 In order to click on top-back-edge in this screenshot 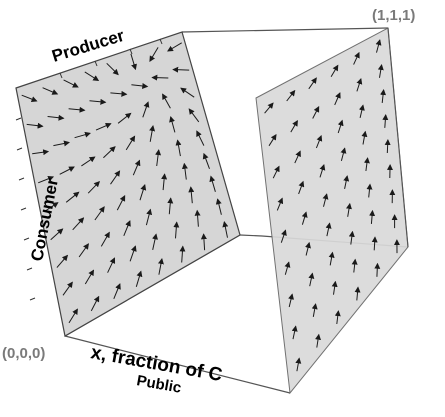, I will do `click(285, 30)`.